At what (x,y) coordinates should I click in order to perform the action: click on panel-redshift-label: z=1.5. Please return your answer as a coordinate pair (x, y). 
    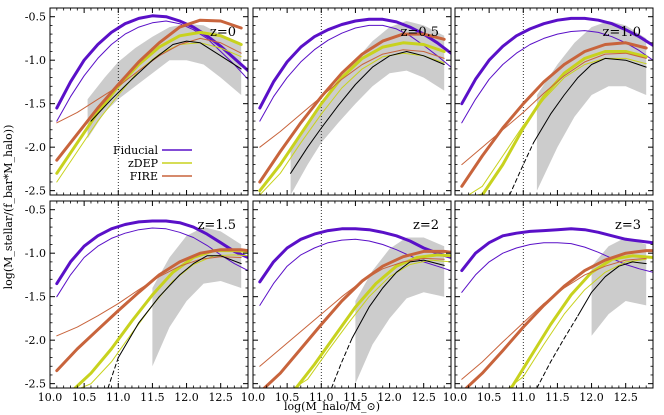
    Looking at the image, I should click on (217, 225).